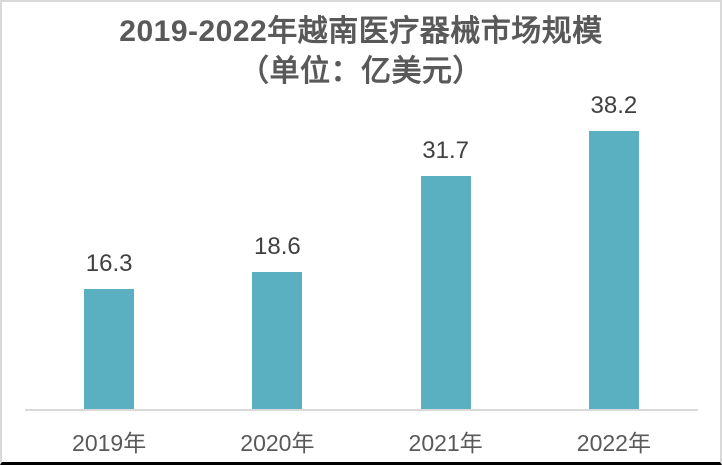  I want to click on bar-value-label: 16.3, so click(109, 264).